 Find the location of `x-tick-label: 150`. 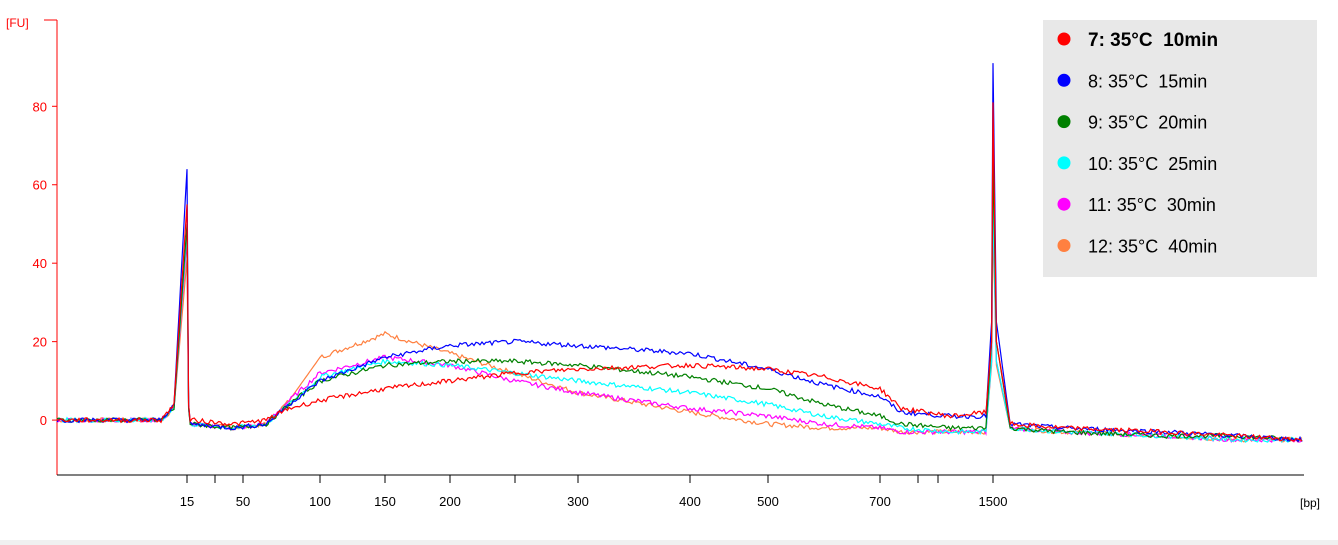

x-tick-label: 150 is located at coordinates (385, 501).